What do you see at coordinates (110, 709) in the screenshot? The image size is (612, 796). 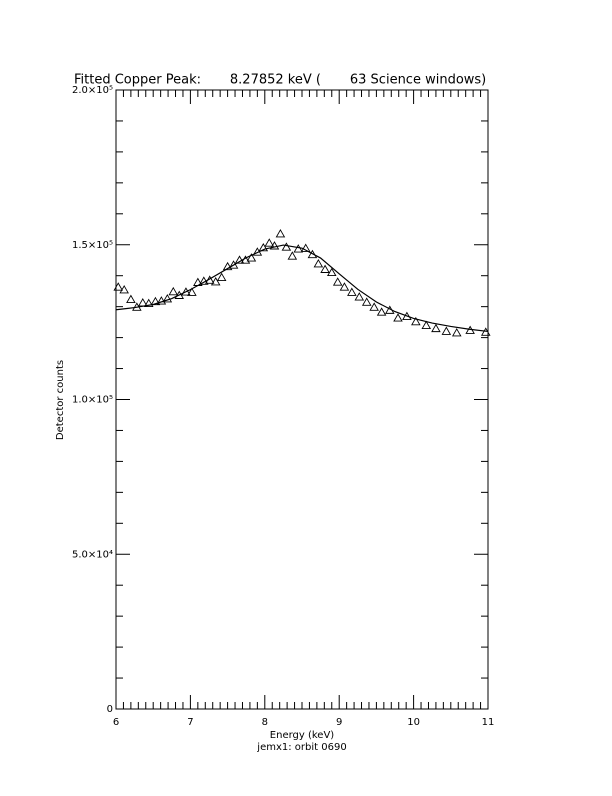 I see `y-tick-label: 0` at bounding box center [110, 709].